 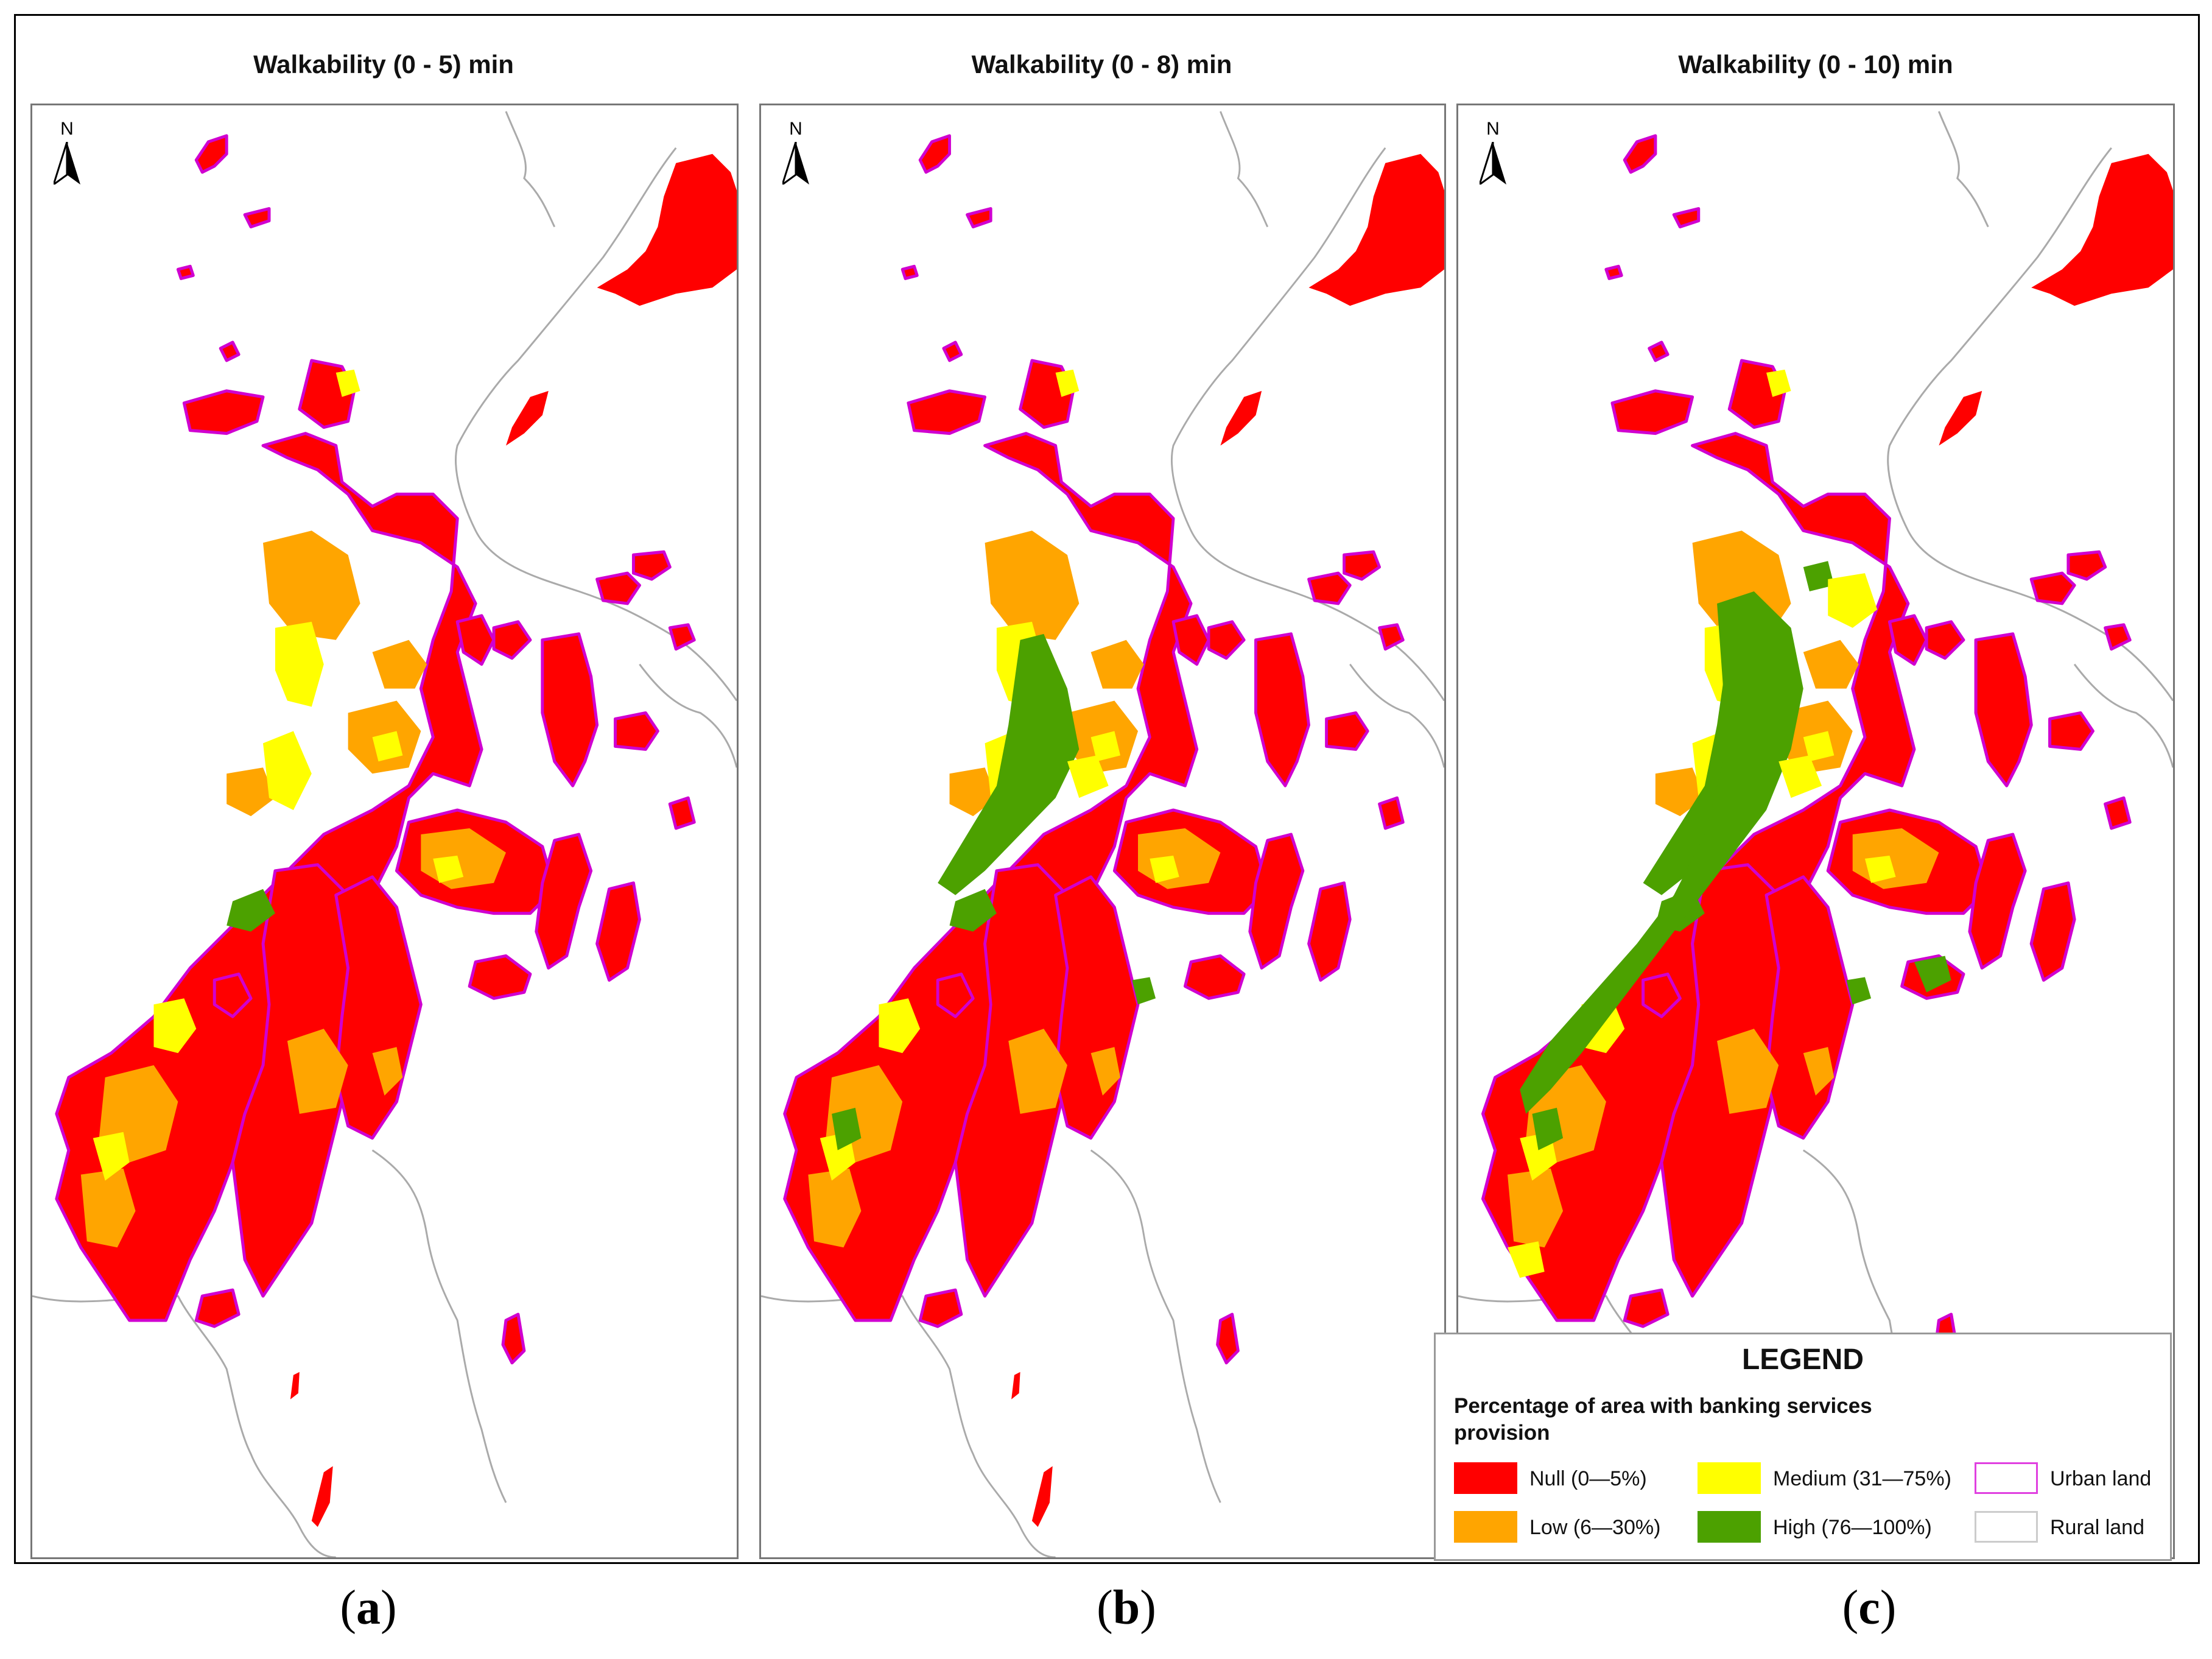 What do you see at coordinates (1126, 1608) in the screenshot?
I see `caption-b: (b)` at bounding box center [1126, 1608].